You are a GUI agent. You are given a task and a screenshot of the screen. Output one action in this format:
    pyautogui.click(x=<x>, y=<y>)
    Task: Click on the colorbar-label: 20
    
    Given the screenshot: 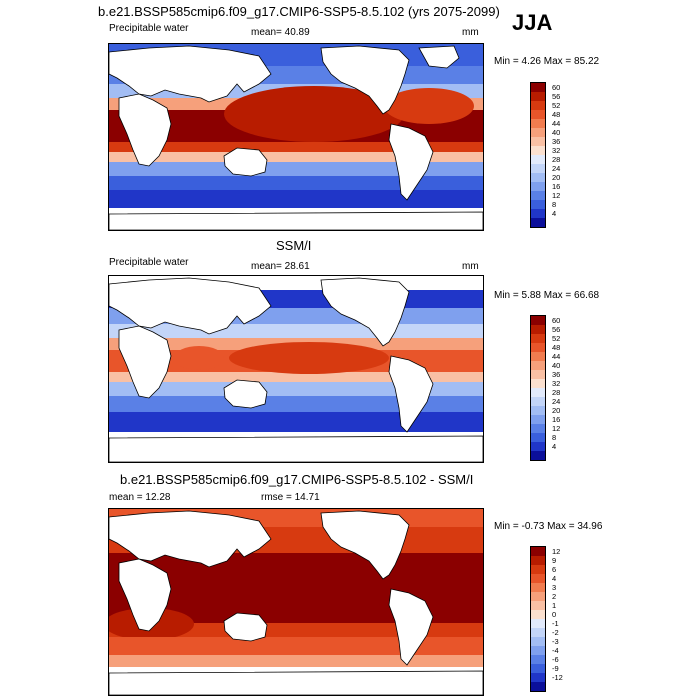 What is the action you would take?
    pyautogui.click(x=556, y=410)
    